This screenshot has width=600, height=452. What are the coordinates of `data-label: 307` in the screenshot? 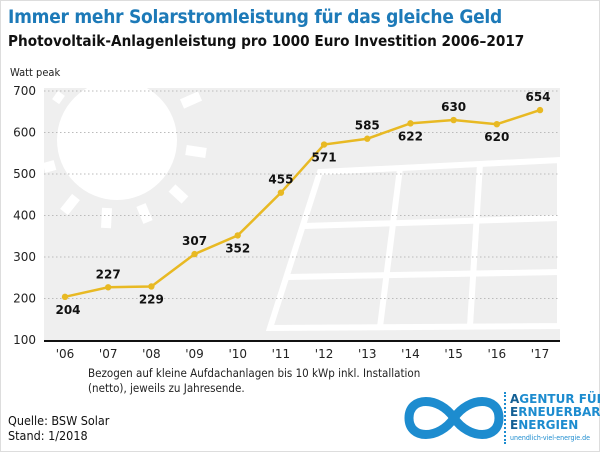 It's located at (194, 241).